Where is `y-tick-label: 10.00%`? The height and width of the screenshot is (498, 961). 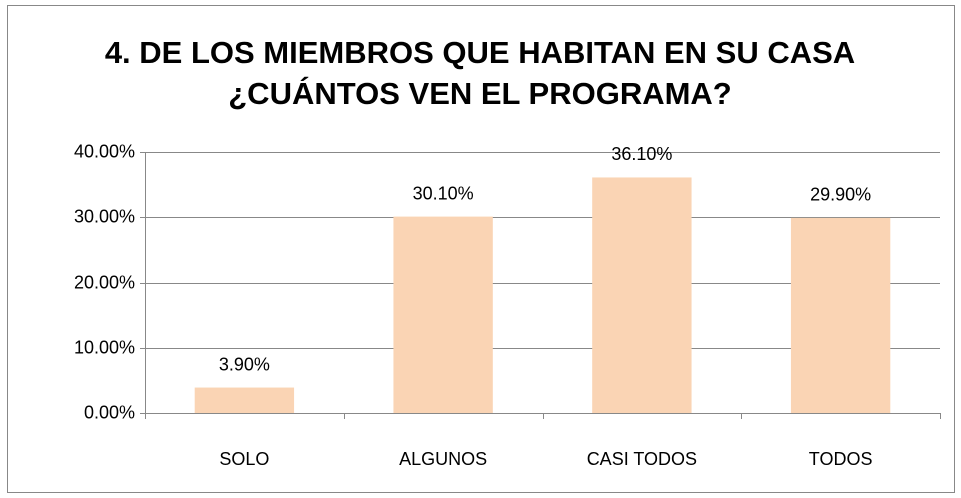 y-tick-label: 10.00% is located at coordinates (104, 347).